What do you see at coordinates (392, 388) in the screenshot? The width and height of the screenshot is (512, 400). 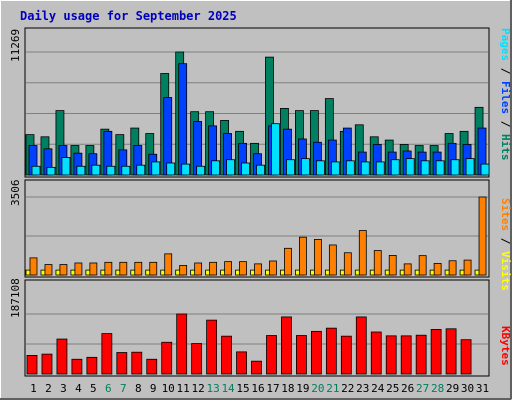 I see `day-label-25: 25` at bounding box center [392, 388].